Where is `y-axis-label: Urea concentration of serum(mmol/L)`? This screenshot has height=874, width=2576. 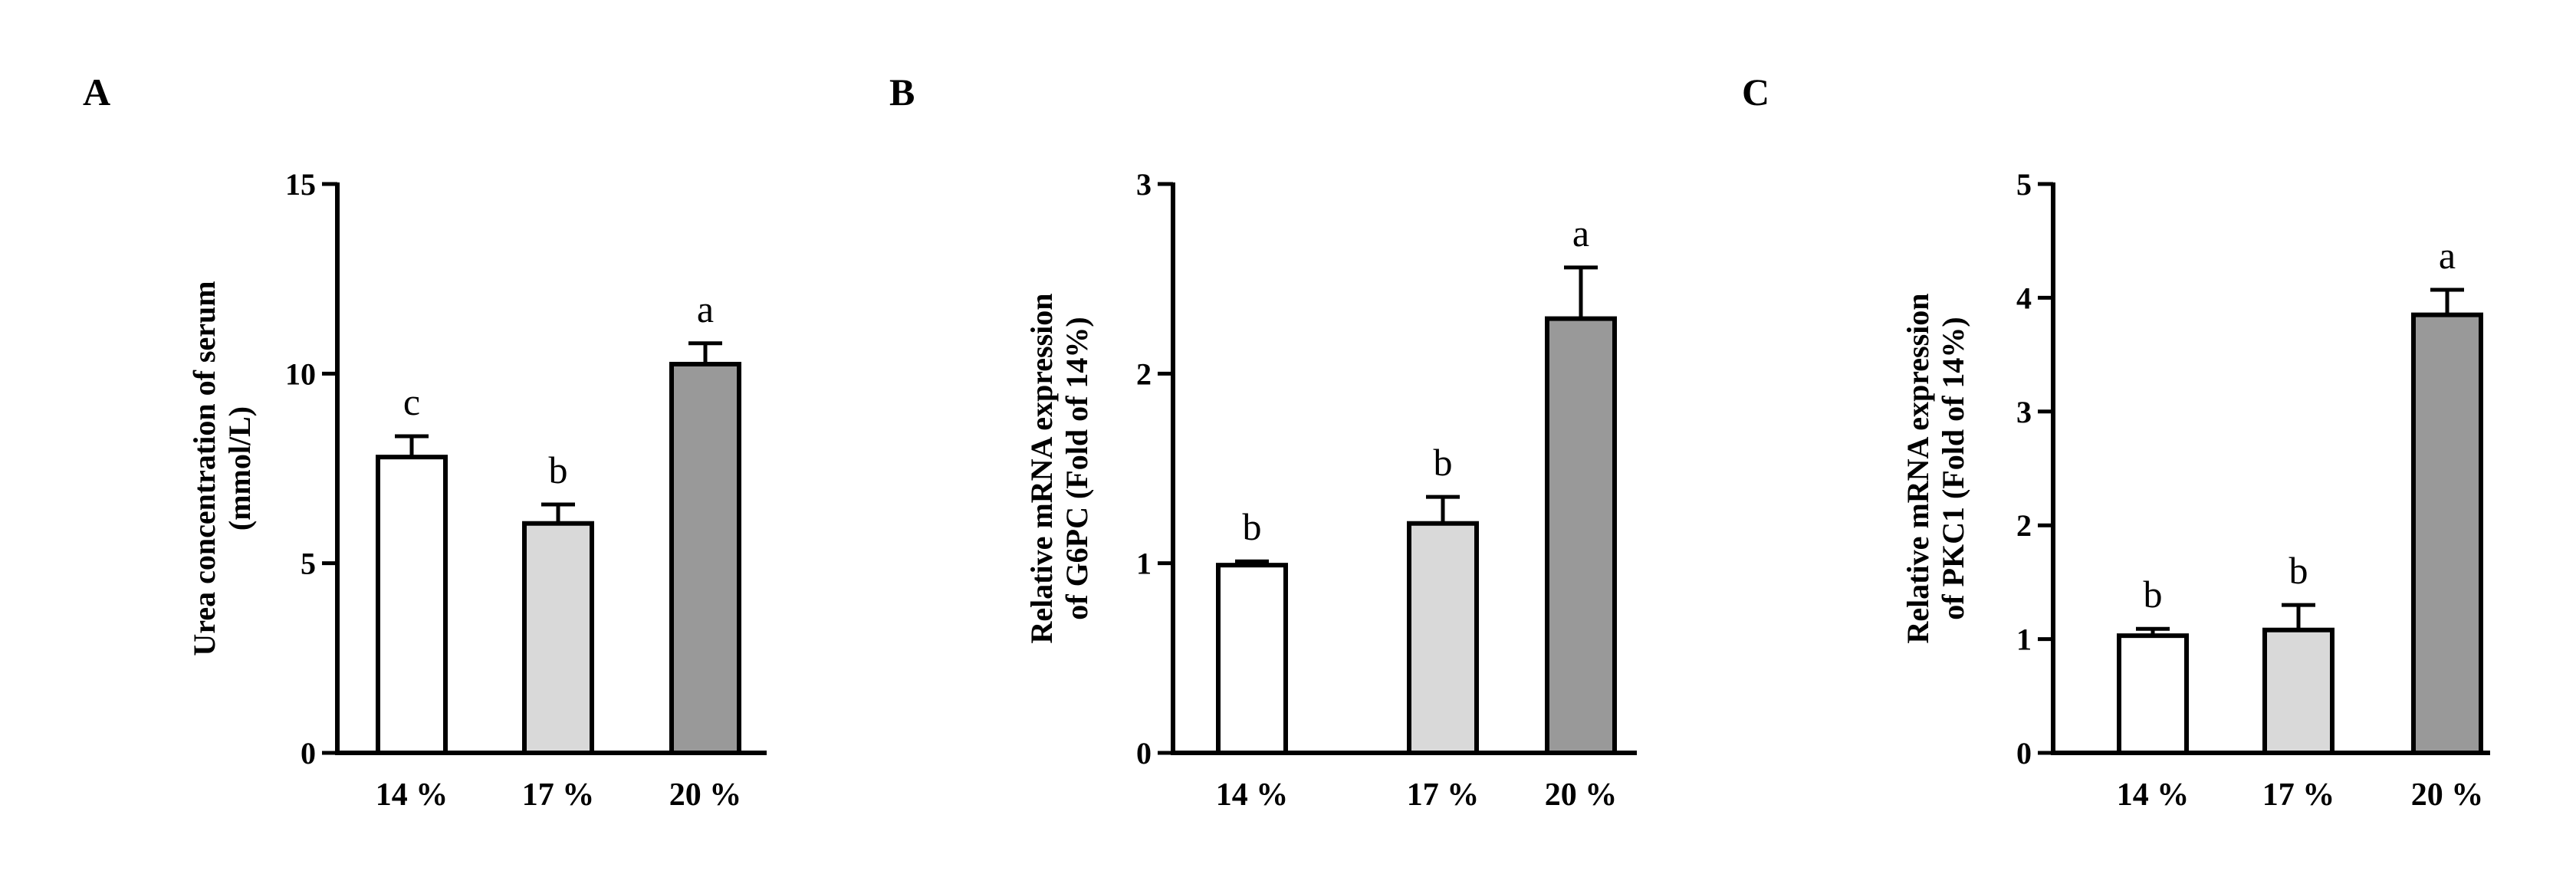 y-axis-label: Urea concentration of serum(mmol/L) is located at coordinates (222, 468).